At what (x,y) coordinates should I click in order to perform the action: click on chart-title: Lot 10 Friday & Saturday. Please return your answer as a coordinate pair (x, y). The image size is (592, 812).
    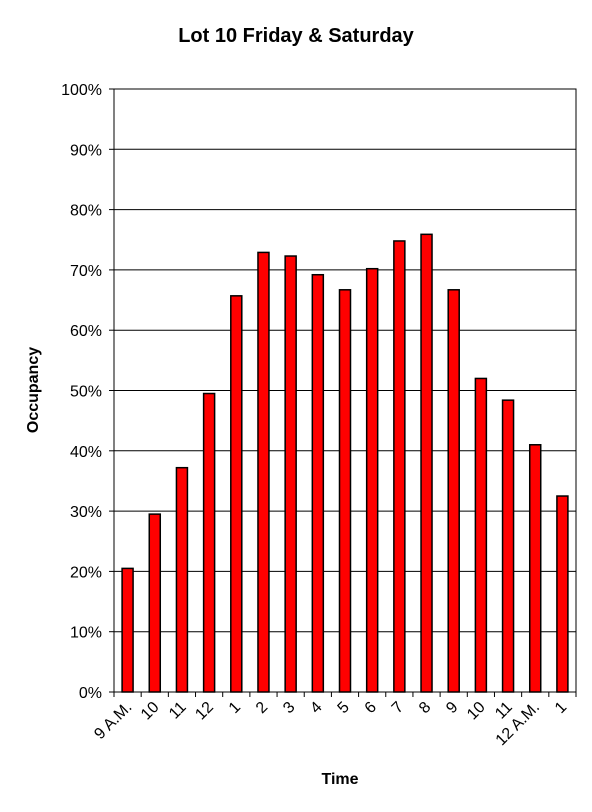
    Looking at the image, I should click on (296, 36).